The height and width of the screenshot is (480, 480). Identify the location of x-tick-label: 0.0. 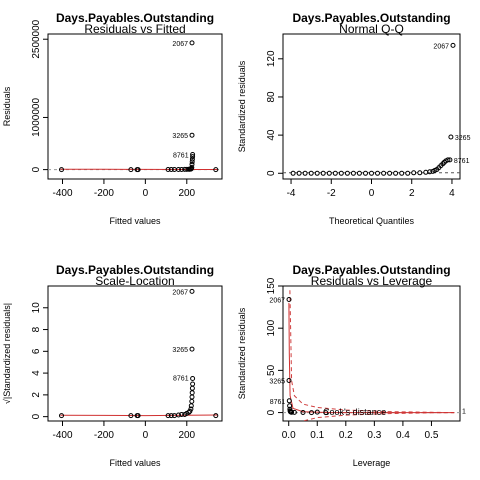
(289, 435).